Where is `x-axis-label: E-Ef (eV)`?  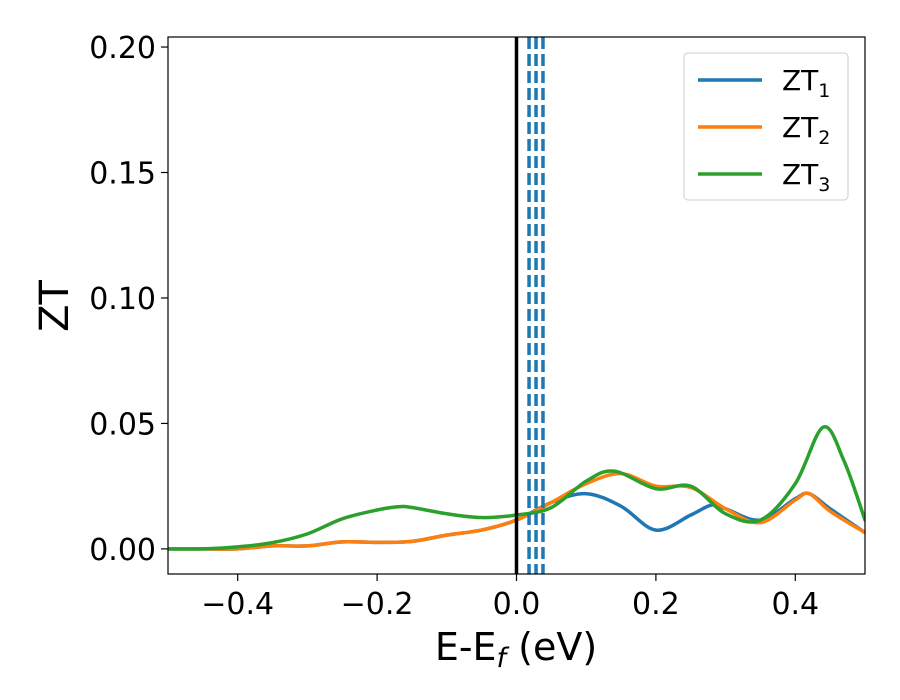
x-axis-label: E-Ef (eV) is located at coordinates (516, 649).